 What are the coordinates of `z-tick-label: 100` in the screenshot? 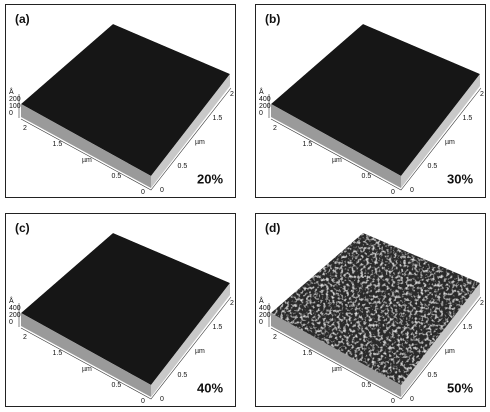 It's located at (15, 106).